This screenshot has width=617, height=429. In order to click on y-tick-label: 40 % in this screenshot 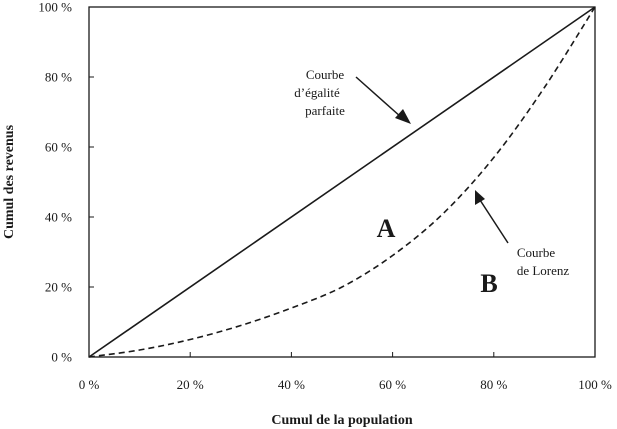, I will do `click(58, 217)`.